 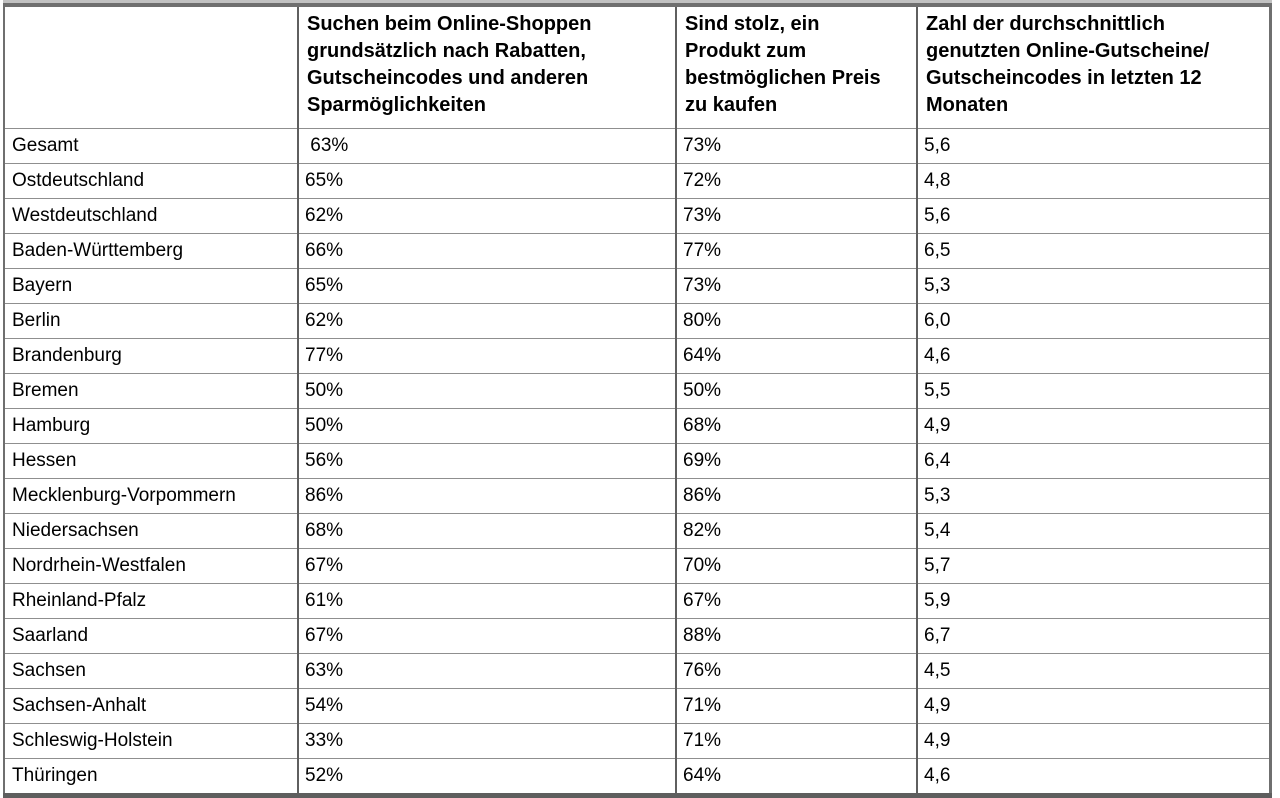 I want to click on value-cell: 61%, so click(x=487, y=601).